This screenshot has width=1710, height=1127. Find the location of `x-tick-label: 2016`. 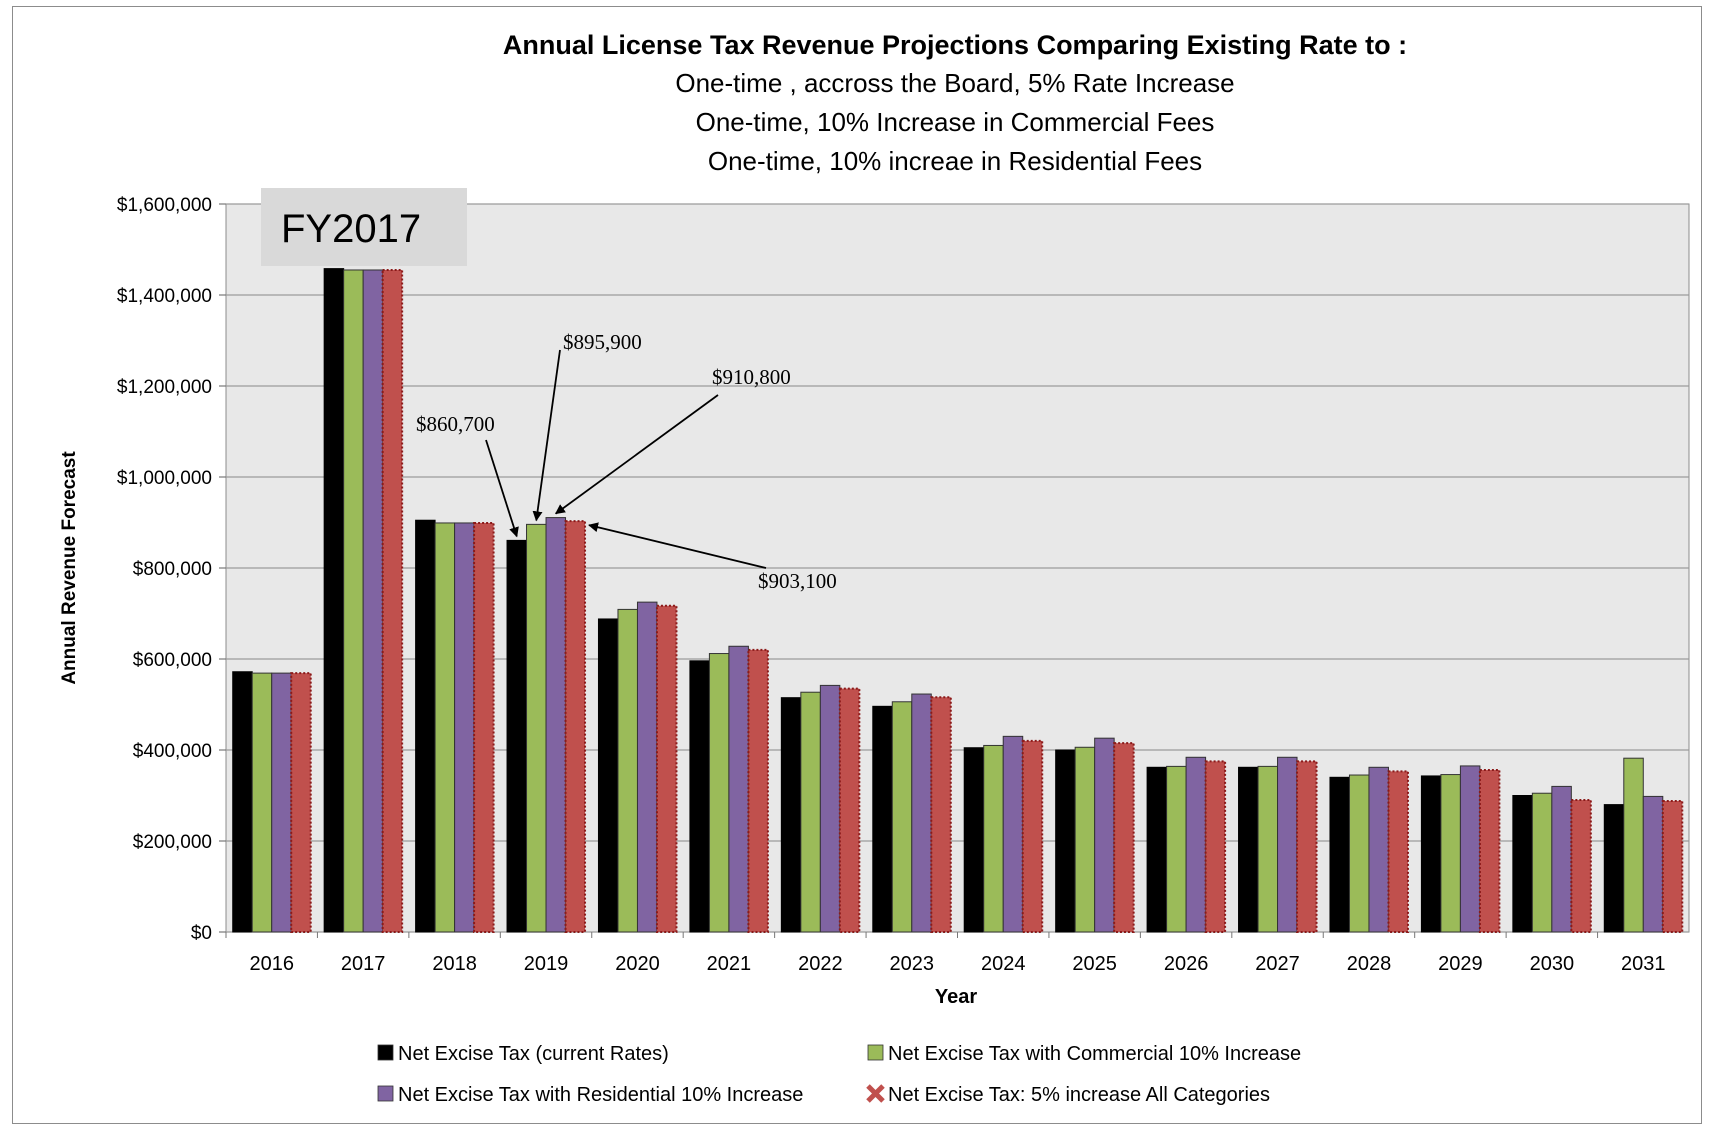

x-tick-label: 2016 is located at coordinates (271, 964).